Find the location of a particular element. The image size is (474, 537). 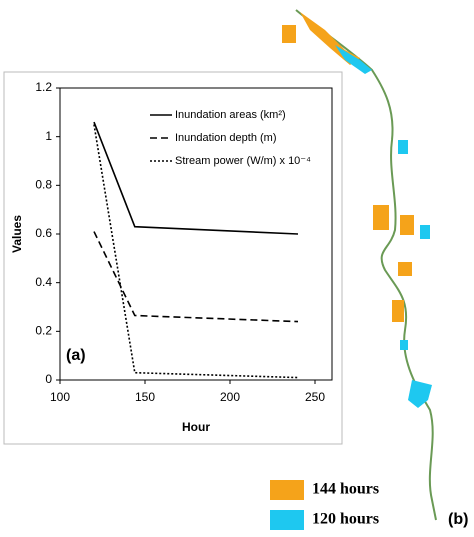

x-tick-label: 200 is located at coordinates (230, 397).